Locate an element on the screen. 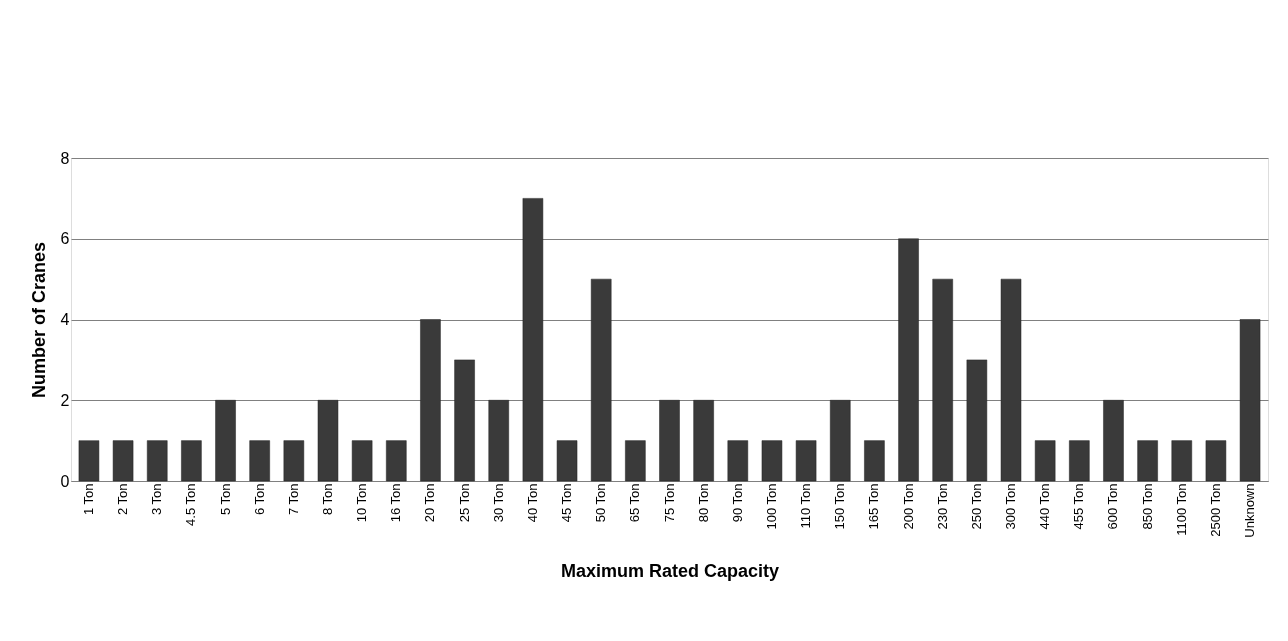 This screenshot has width=1288, height=641. x-tick-label: 1100 Ton is located at coordinates (1181, 509).